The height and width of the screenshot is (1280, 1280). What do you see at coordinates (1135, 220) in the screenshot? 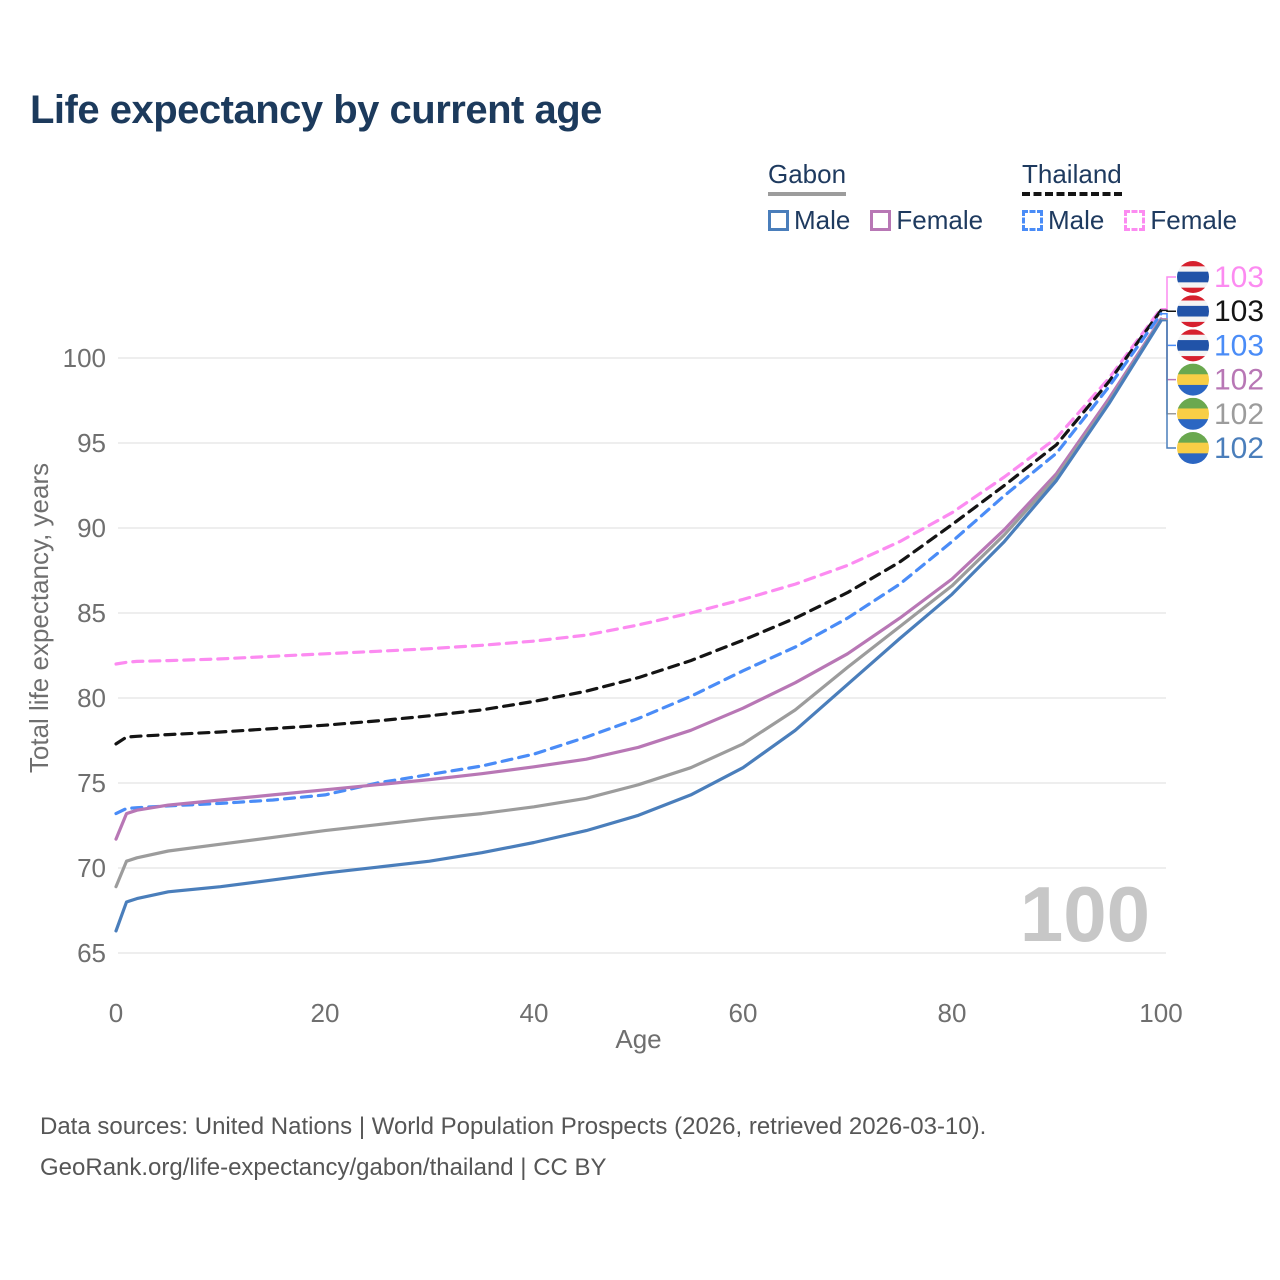
I see `legend-swatch-thailand-female` at bounding box center [1135, 220].